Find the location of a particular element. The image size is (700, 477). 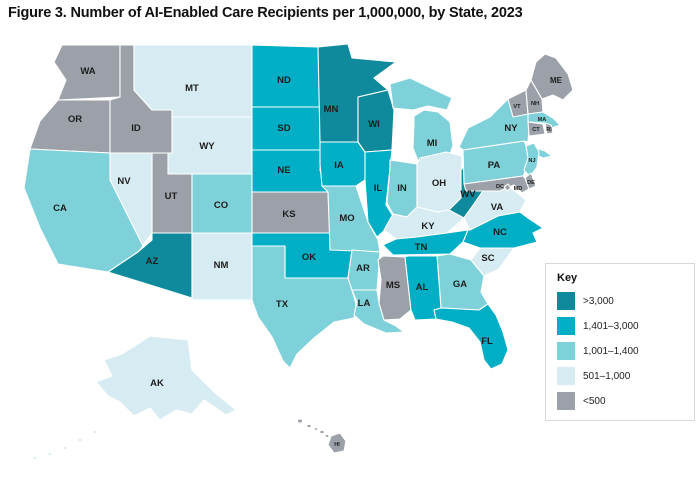

state-shape-or is located at coordinates (70, 126).